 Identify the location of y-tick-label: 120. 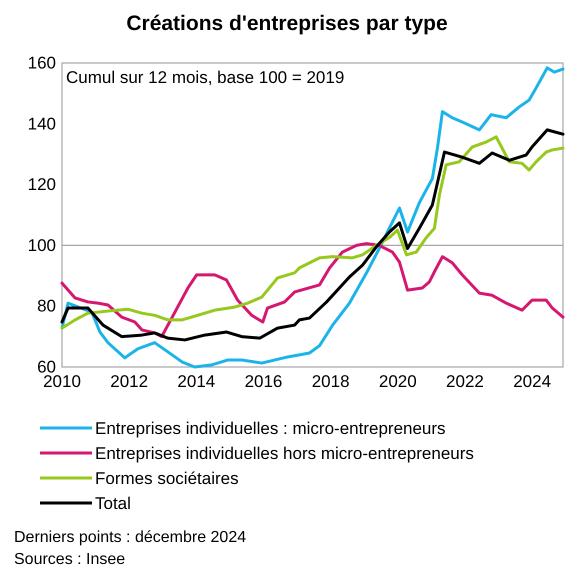
(42, 184).